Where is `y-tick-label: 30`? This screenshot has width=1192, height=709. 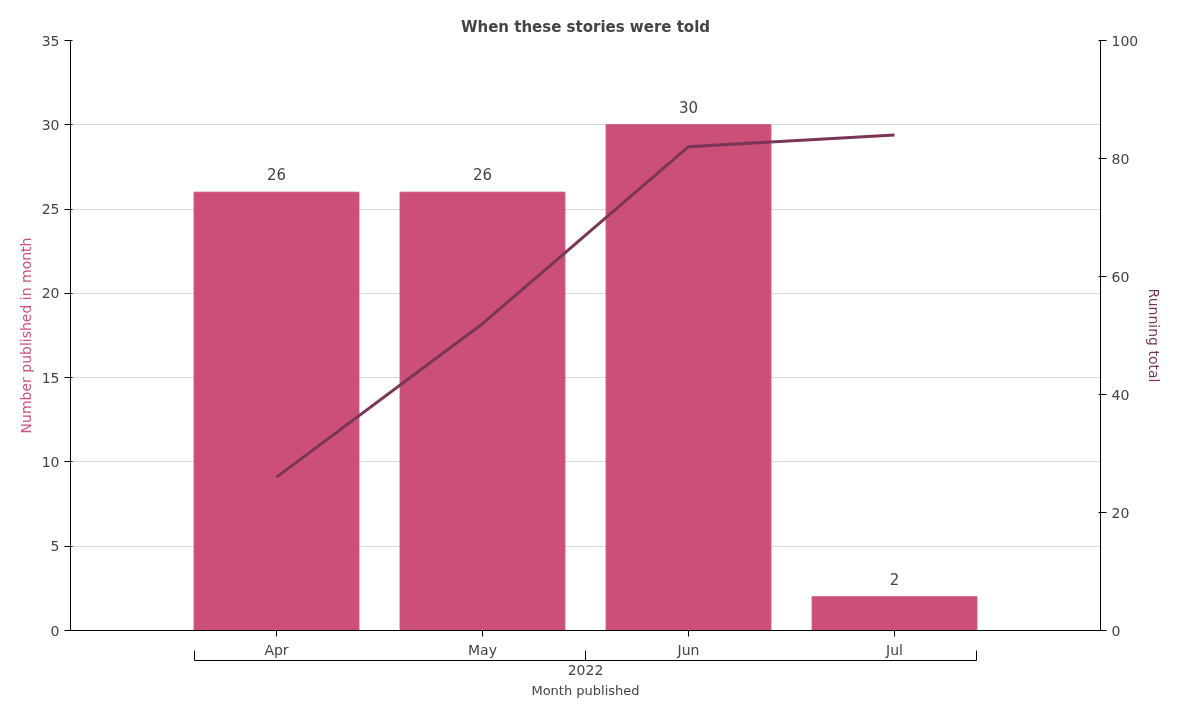 y-tick-label: 30 is located at coordinates (50, 124).